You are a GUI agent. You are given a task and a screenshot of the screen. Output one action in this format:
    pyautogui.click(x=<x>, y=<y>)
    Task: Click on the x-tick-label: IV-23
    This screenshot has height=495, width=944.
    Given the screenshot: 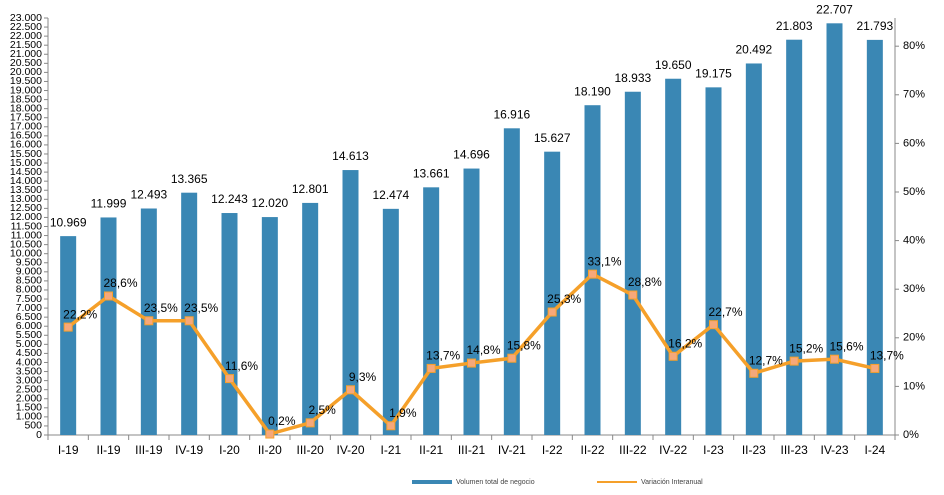 What is the action you would take?
    pyautogui.click(x=834, y=450)
    